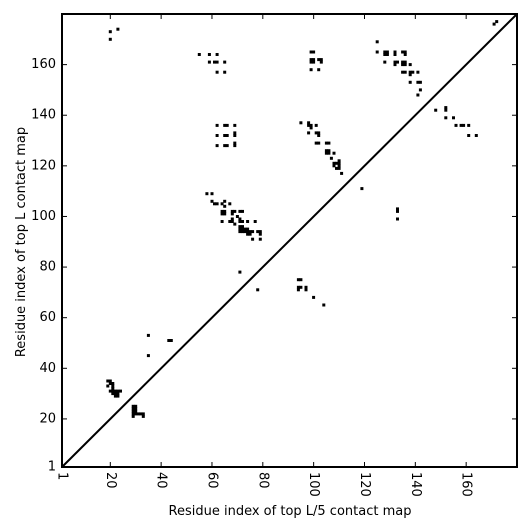 This screenshot has height=531, width=531. Describe the element at coordinates (110, 480) in the screenshot. I see `x-tick-label: 20` at that location.